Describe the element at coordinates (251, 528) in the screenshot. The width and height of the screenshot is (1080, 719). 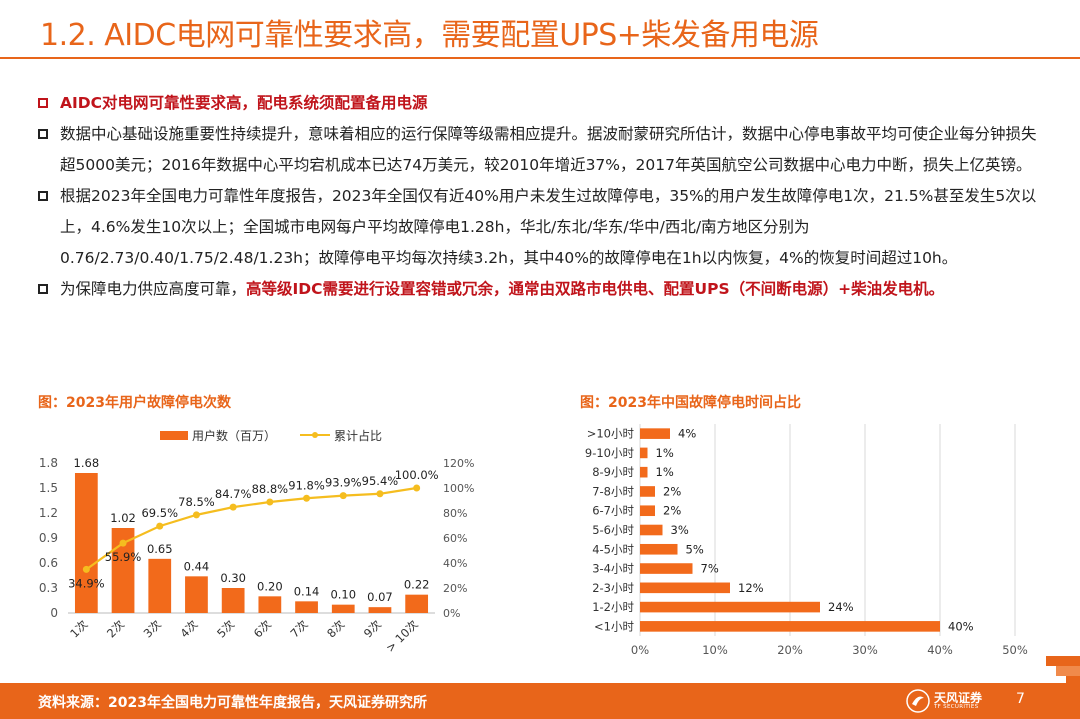
I see `cumulative-line` at that location.